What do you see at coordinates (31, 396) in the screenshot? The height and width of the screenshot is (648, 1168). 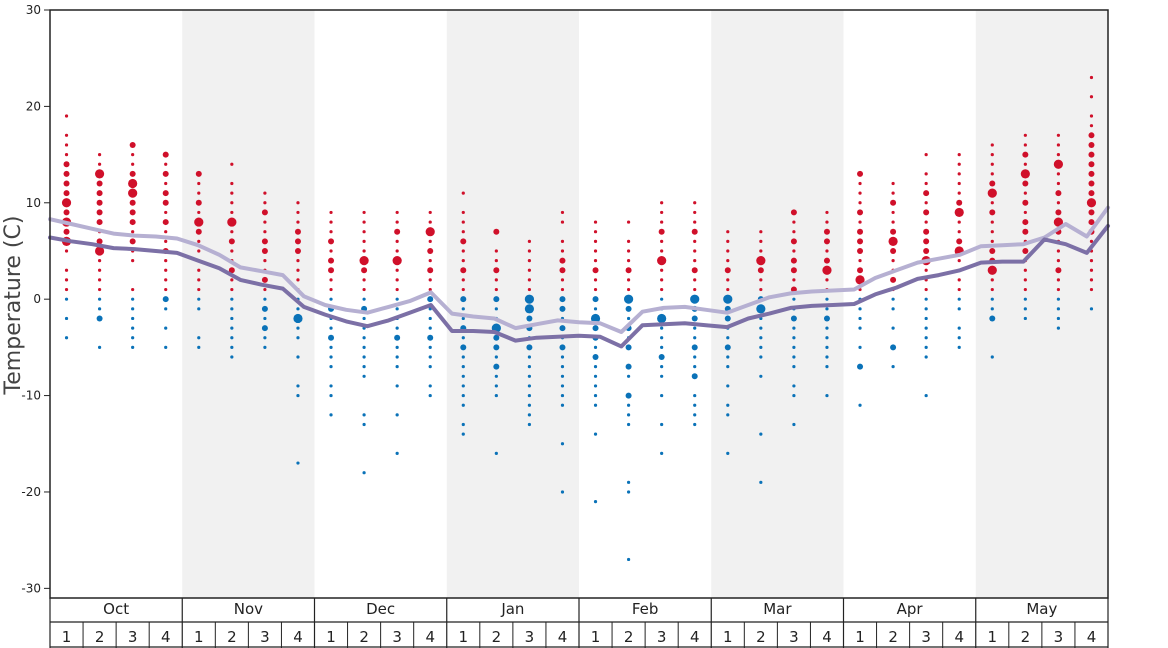 I see `y-tick-label: -10` at bounding box center [31, 396].